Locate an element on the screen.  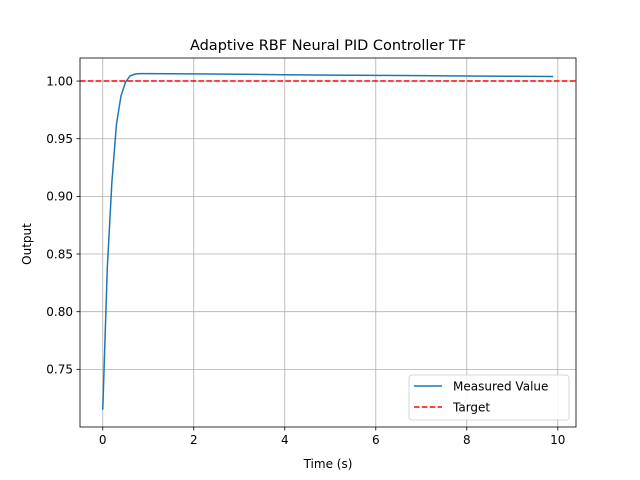
y-tick-label-0: 0.75 is located at coordinates (59, 370).